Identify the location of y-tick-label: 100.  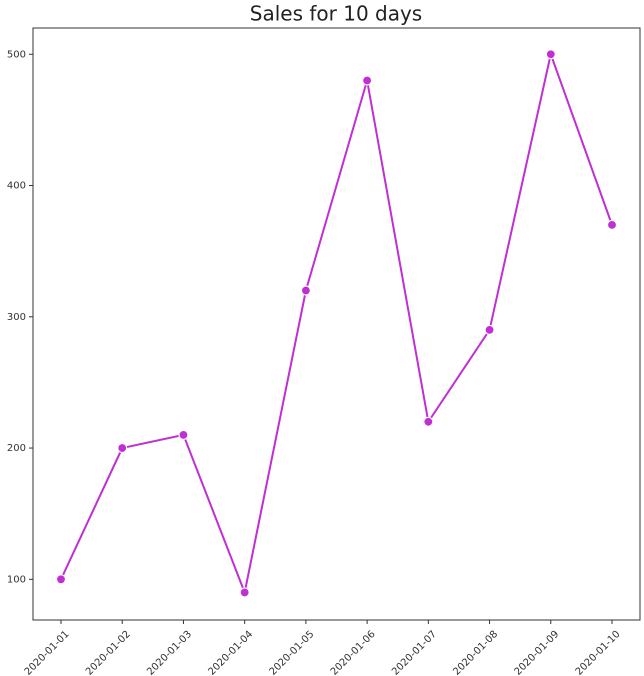
(16, 579).